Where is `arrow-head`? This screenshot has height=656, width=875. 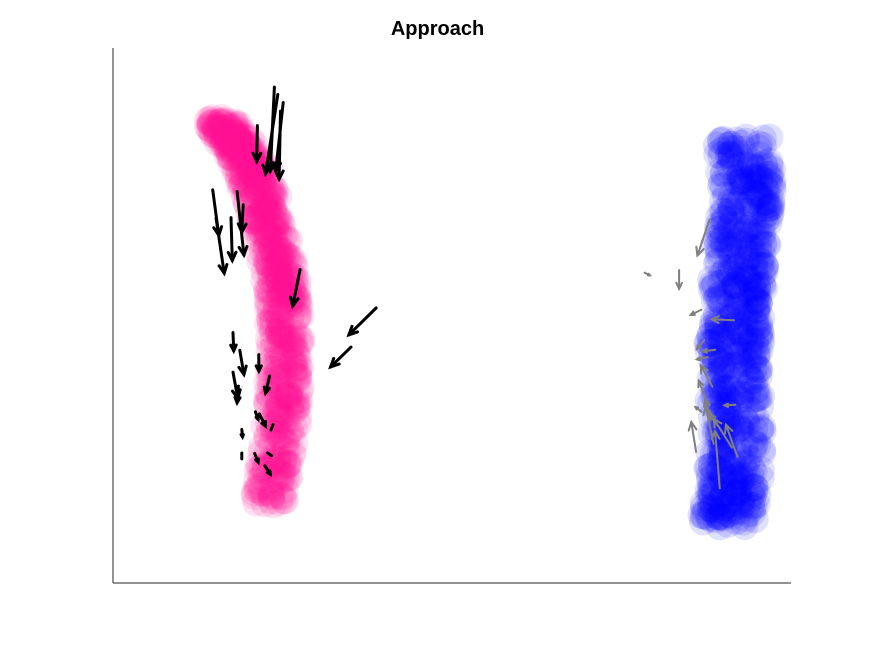
arrow-head is located at coordinates (258, 369).